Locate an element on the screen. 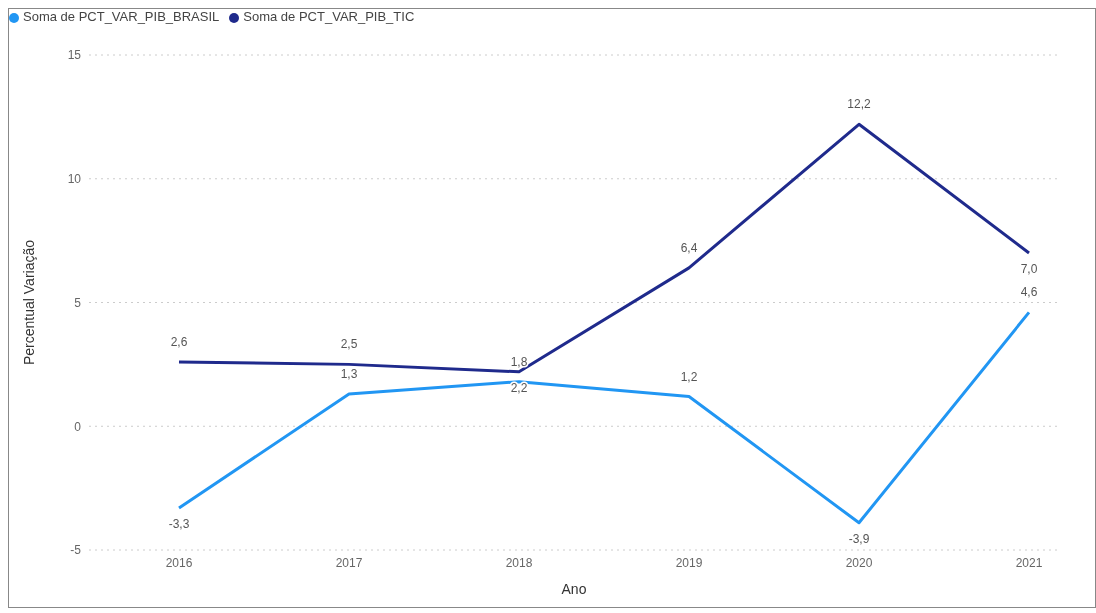 Image resolution: width=1096 pixels, height=613 pixels. x-tick-label: 2020 is located at coordinates (859, 562).